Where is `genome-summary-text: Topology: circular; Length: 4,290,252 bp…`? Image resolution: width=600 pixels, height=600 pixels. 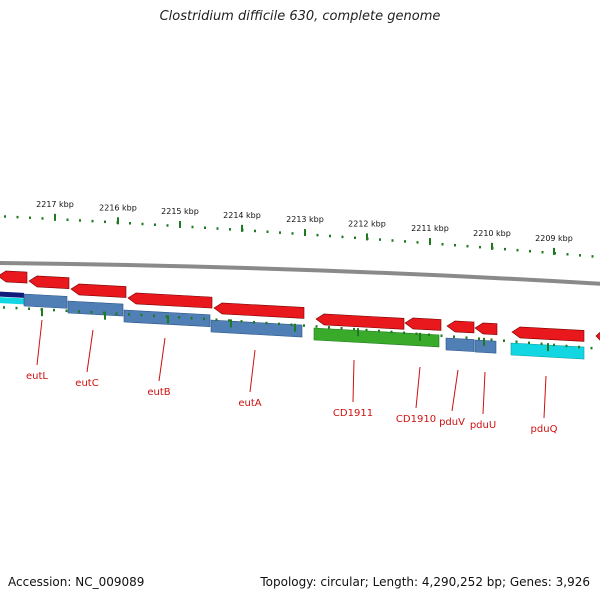 genome-summary-text: Topology: circular; Length: 4,290,252 bp… is located at coordinates (425, 582).